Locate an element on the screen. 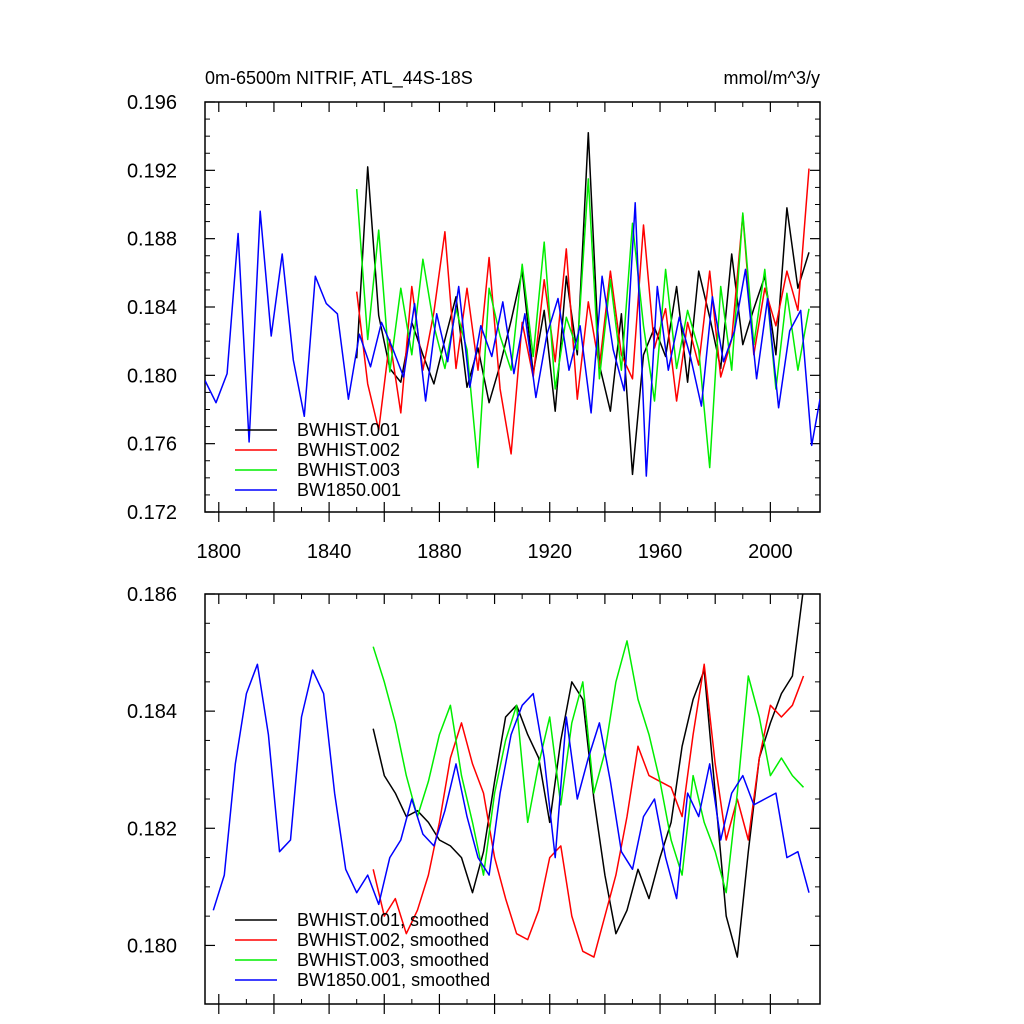 The width and height of the screenshot is (1024, 1024). top-x-tick-label: 1840 is located at coordinates (329, 552).